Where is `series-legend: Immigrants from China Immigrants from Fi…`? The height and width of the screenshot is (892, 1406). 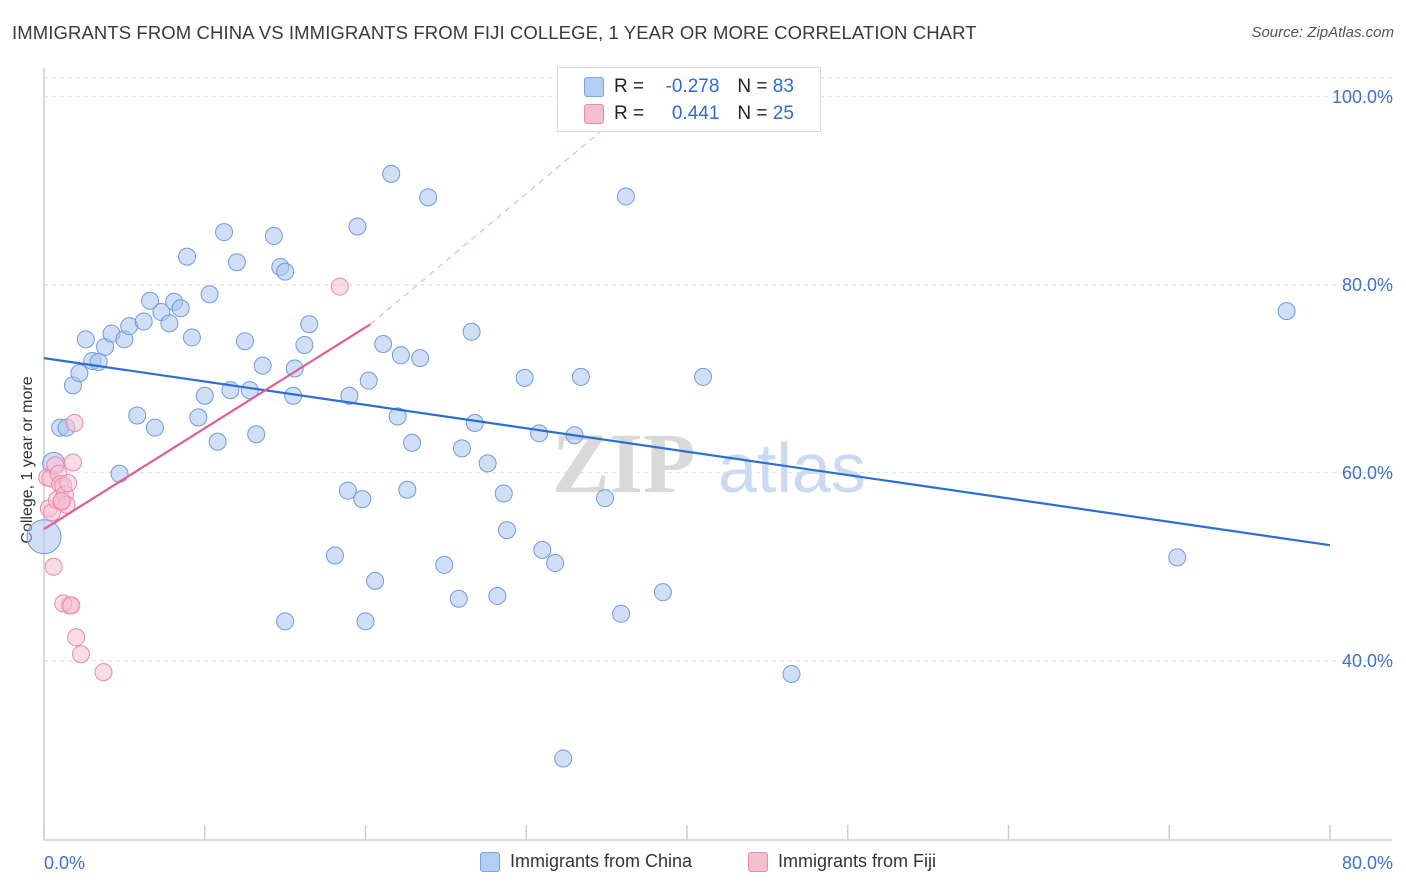 series-legend: Immigrants from China Immigrants from Fi… is located at coordinates (703, 865).